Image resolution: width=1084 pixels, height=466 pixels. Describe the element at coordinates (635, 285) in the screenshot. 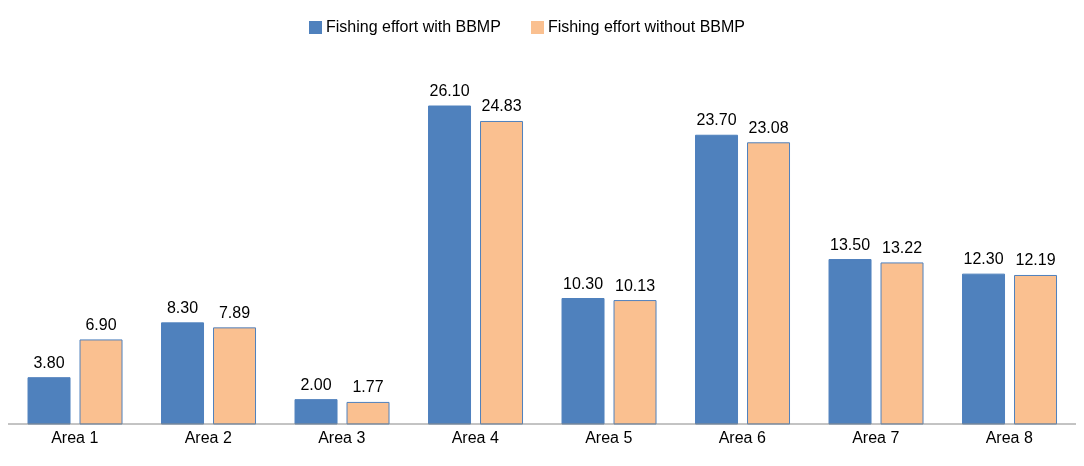

I see `data-label: 10.13` at that location.